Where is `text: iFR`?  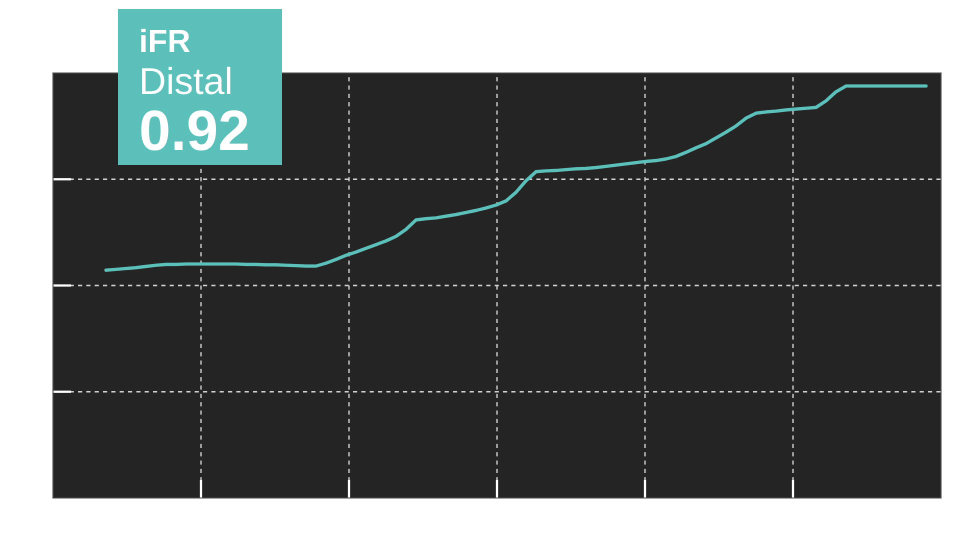
text: iFR is located at coordinates (165, 40).